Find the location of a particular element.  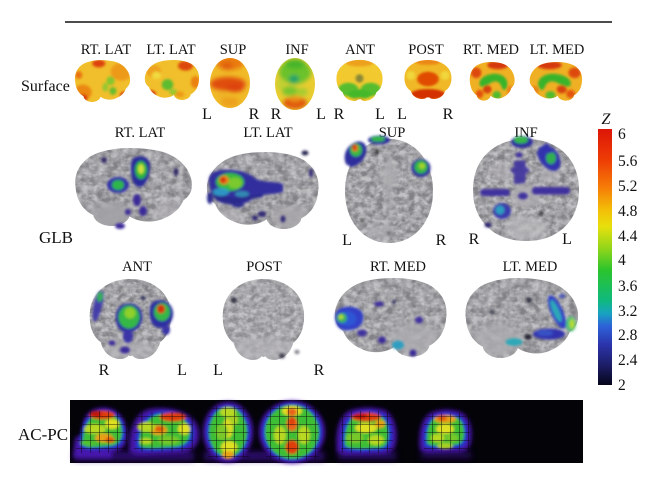

svg-text: 2.4 is located at coordinates (628, 360).